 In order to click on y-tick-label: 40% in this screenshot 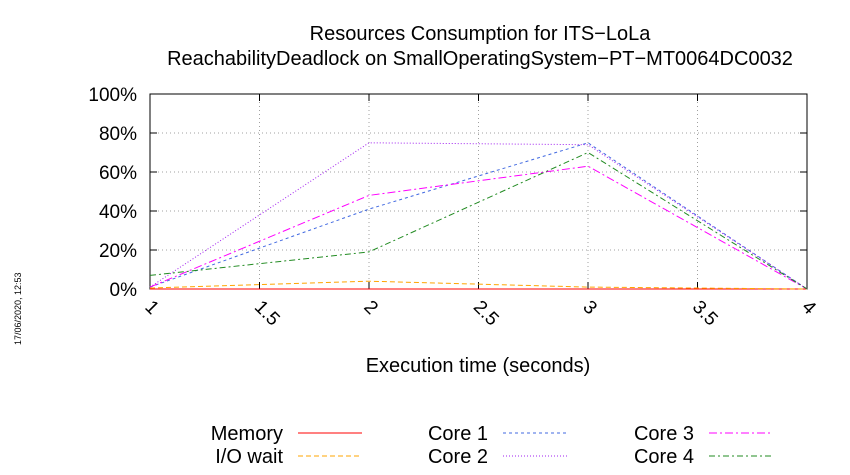, I will do `click(118, 212)`.